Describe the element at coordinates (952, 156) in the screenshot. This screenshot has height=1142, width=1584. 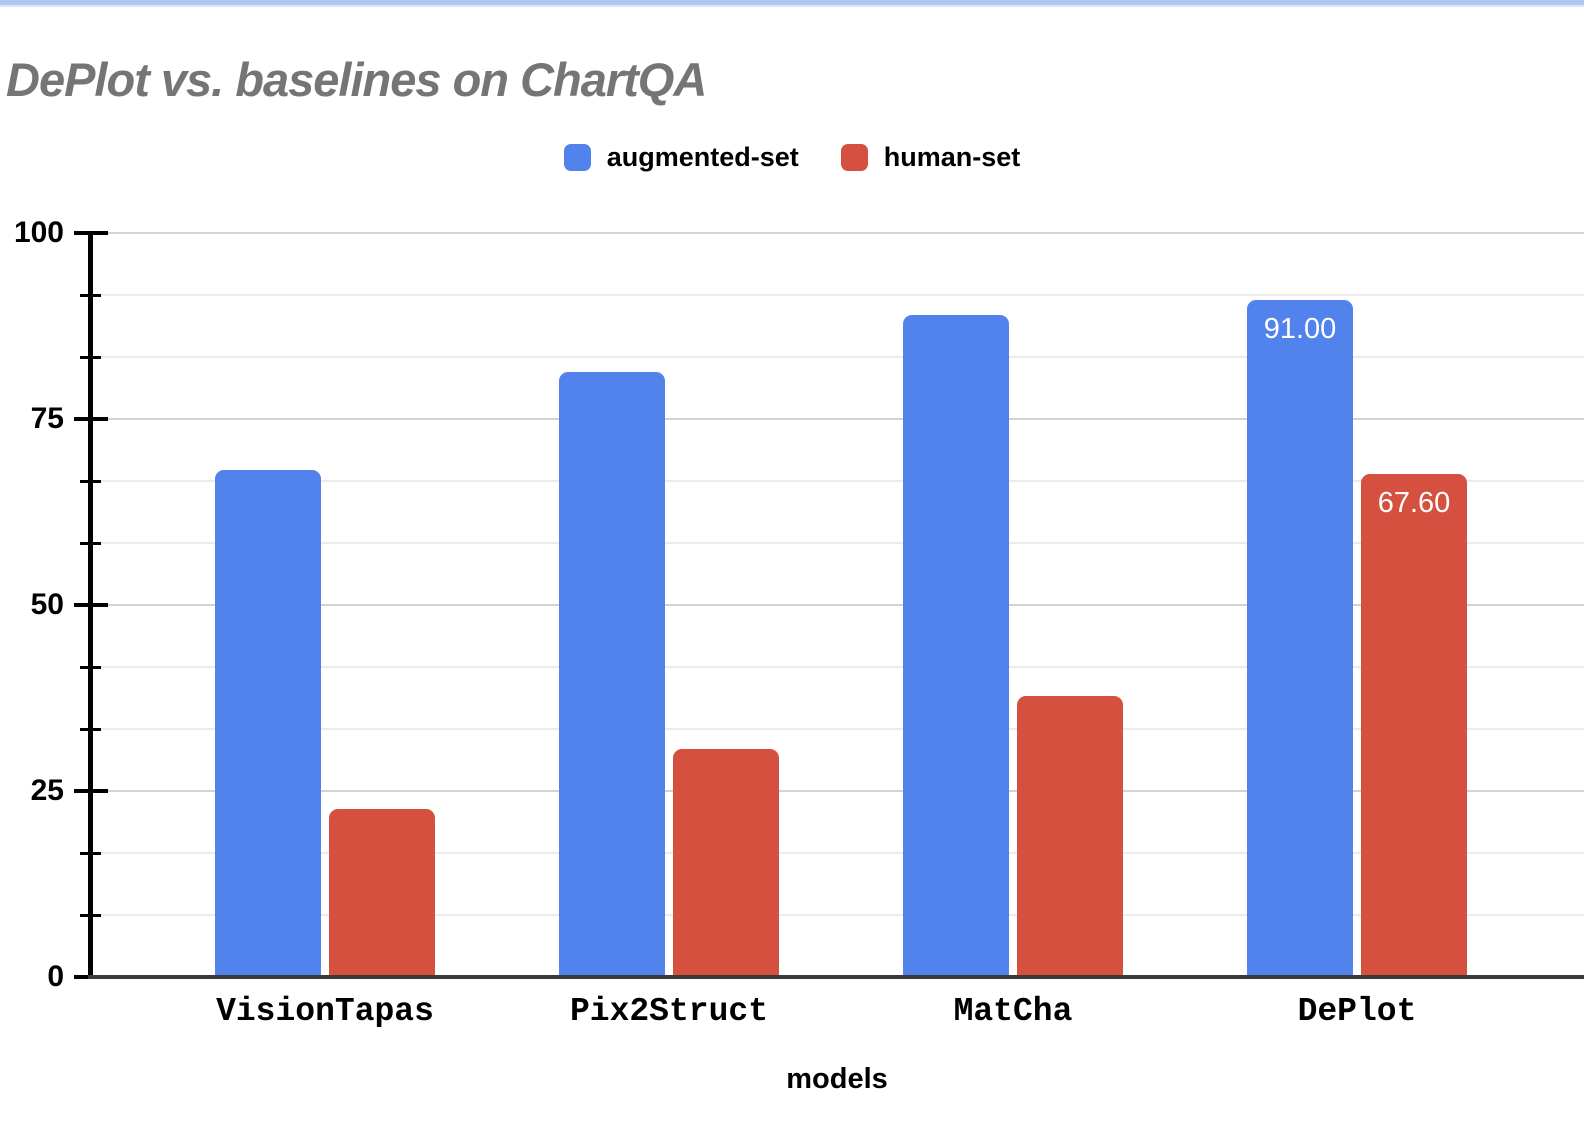
I see `legend-label: human-set` at that location.